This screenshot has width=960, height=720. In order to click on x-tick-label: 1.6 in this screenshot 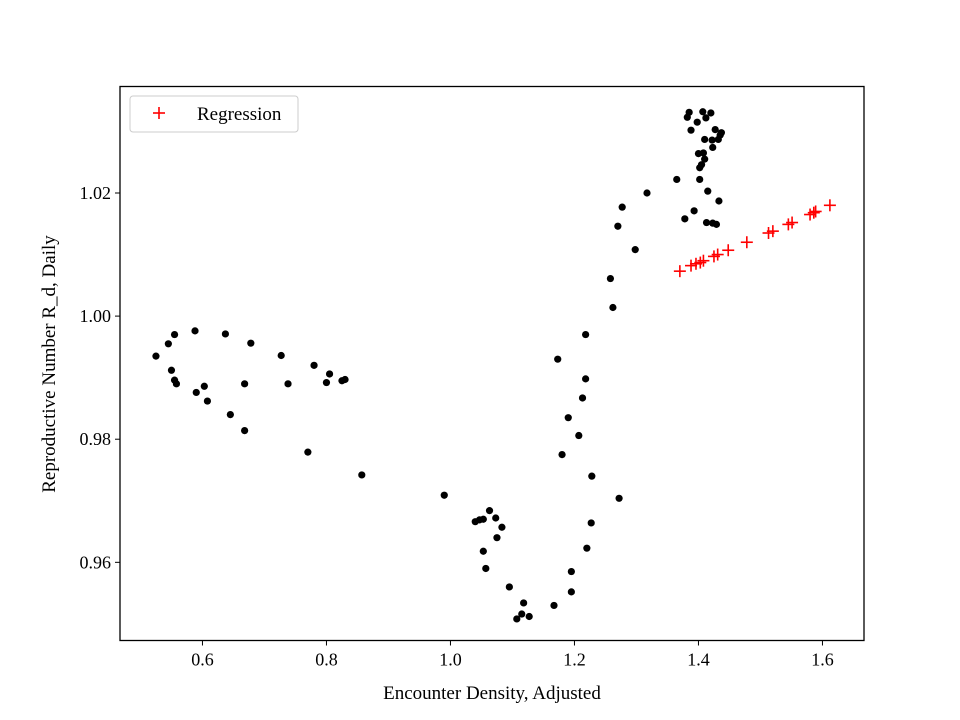, I will do `click(822, 660)`.